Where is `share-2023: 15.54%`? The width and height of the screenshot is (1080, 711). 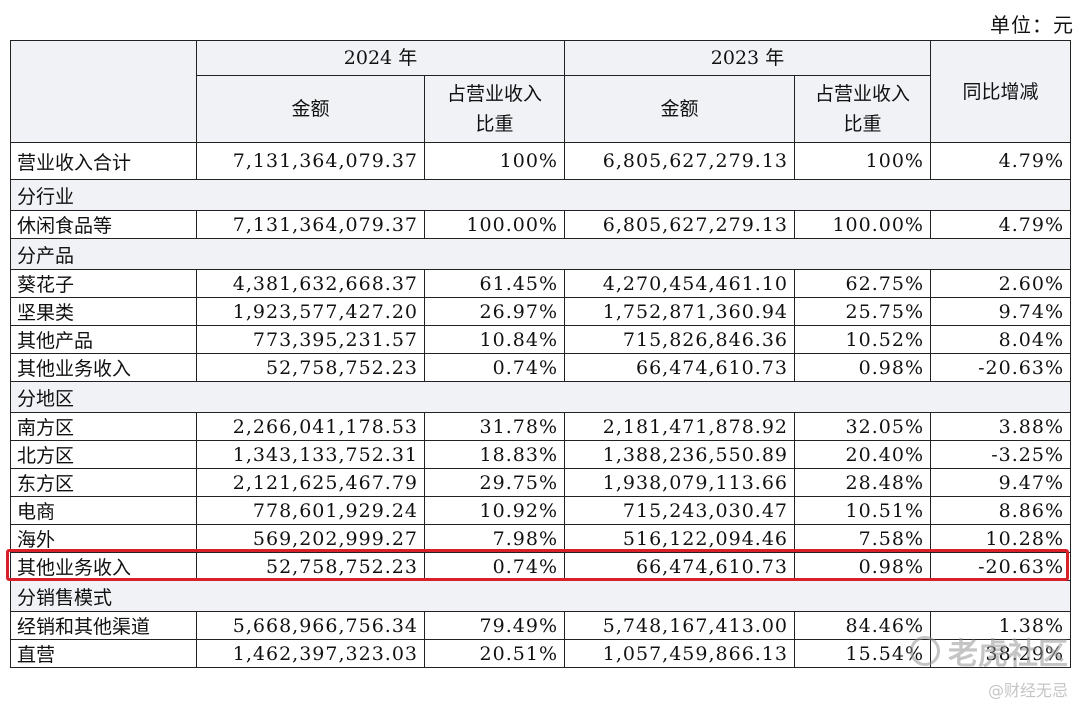 share-2023: 15.54% is located at coordinates (862, 653).